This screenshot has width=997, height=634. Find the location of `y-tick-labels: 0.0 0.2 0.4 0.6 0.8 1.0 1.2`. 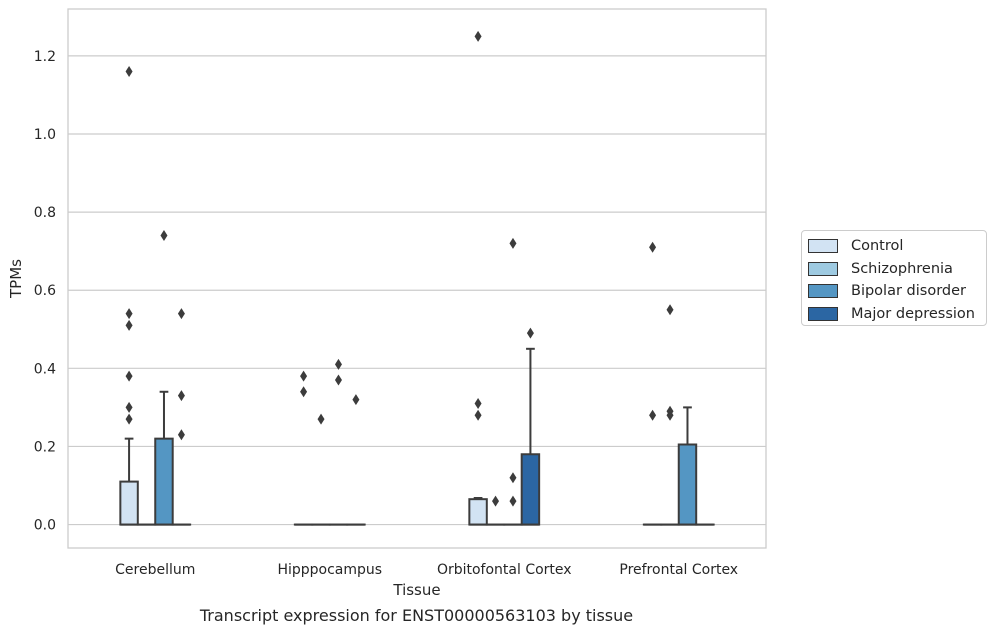

y-tick-labels: 0.0 0.2 0.4 0.6 0.8 1.0 1.2 is located at coordinates (45, 291).